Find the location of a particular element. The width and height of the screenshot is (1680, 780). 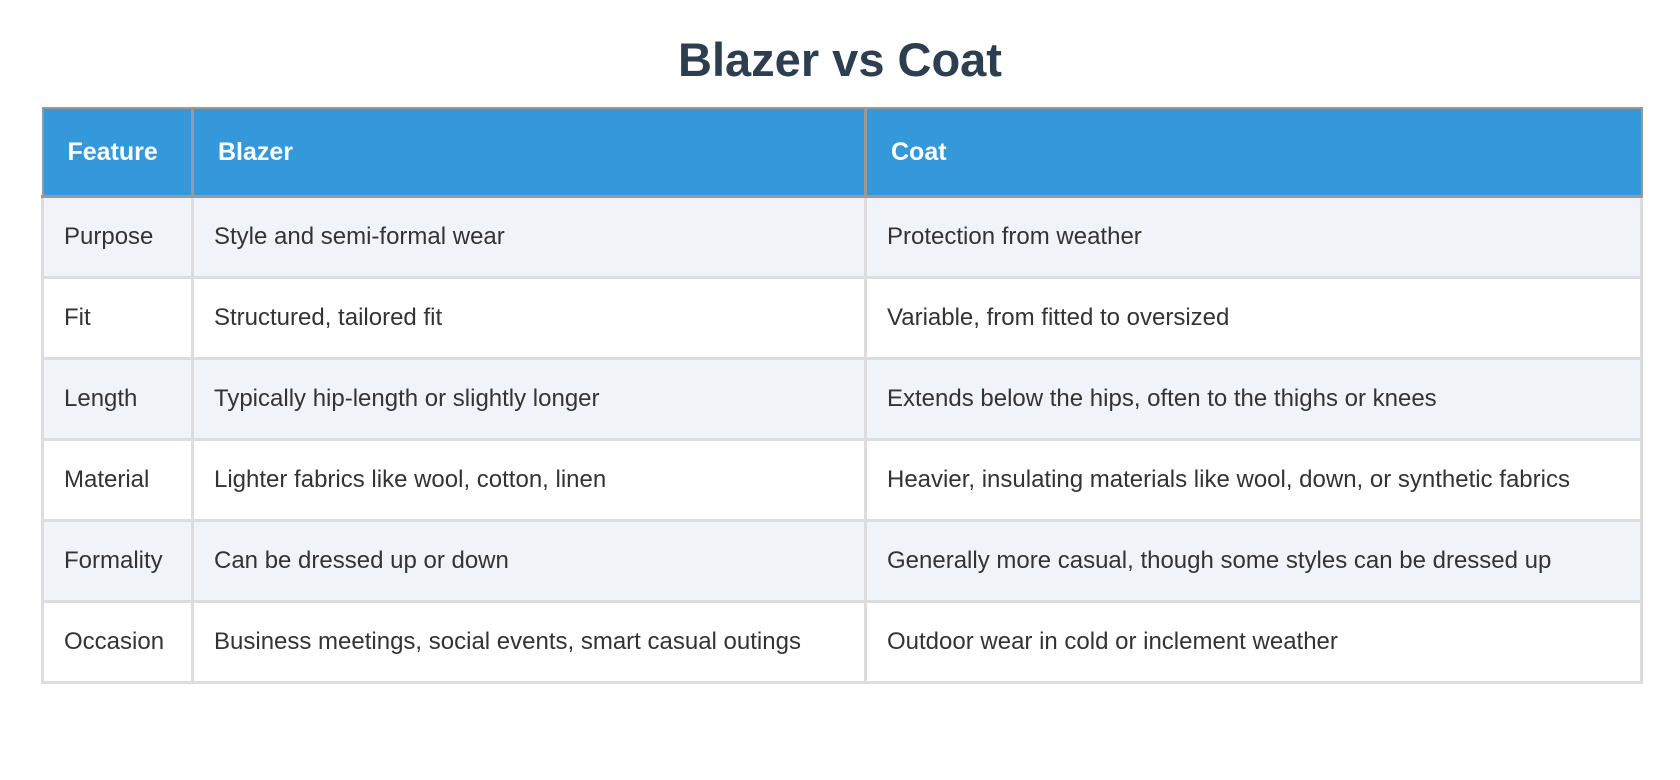

table-cell: Structured, tailored fit is located at coordinates (529, 318).